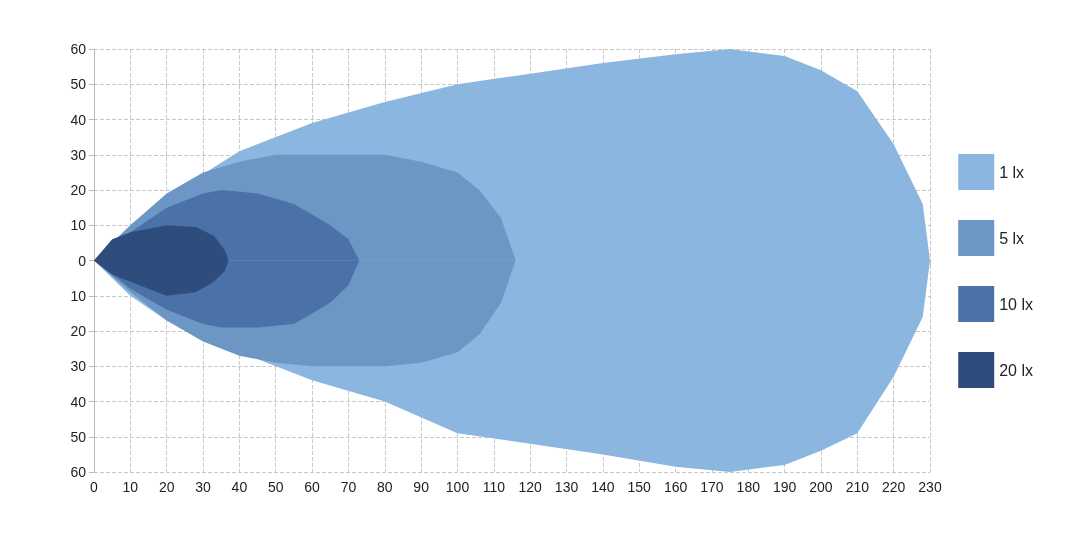 This screenshot has height=542, width=1071. What do you see at coordinates (312, 487) in the screenshot?
I see `x-tick-label: 60` at bounding box center [312, 487].